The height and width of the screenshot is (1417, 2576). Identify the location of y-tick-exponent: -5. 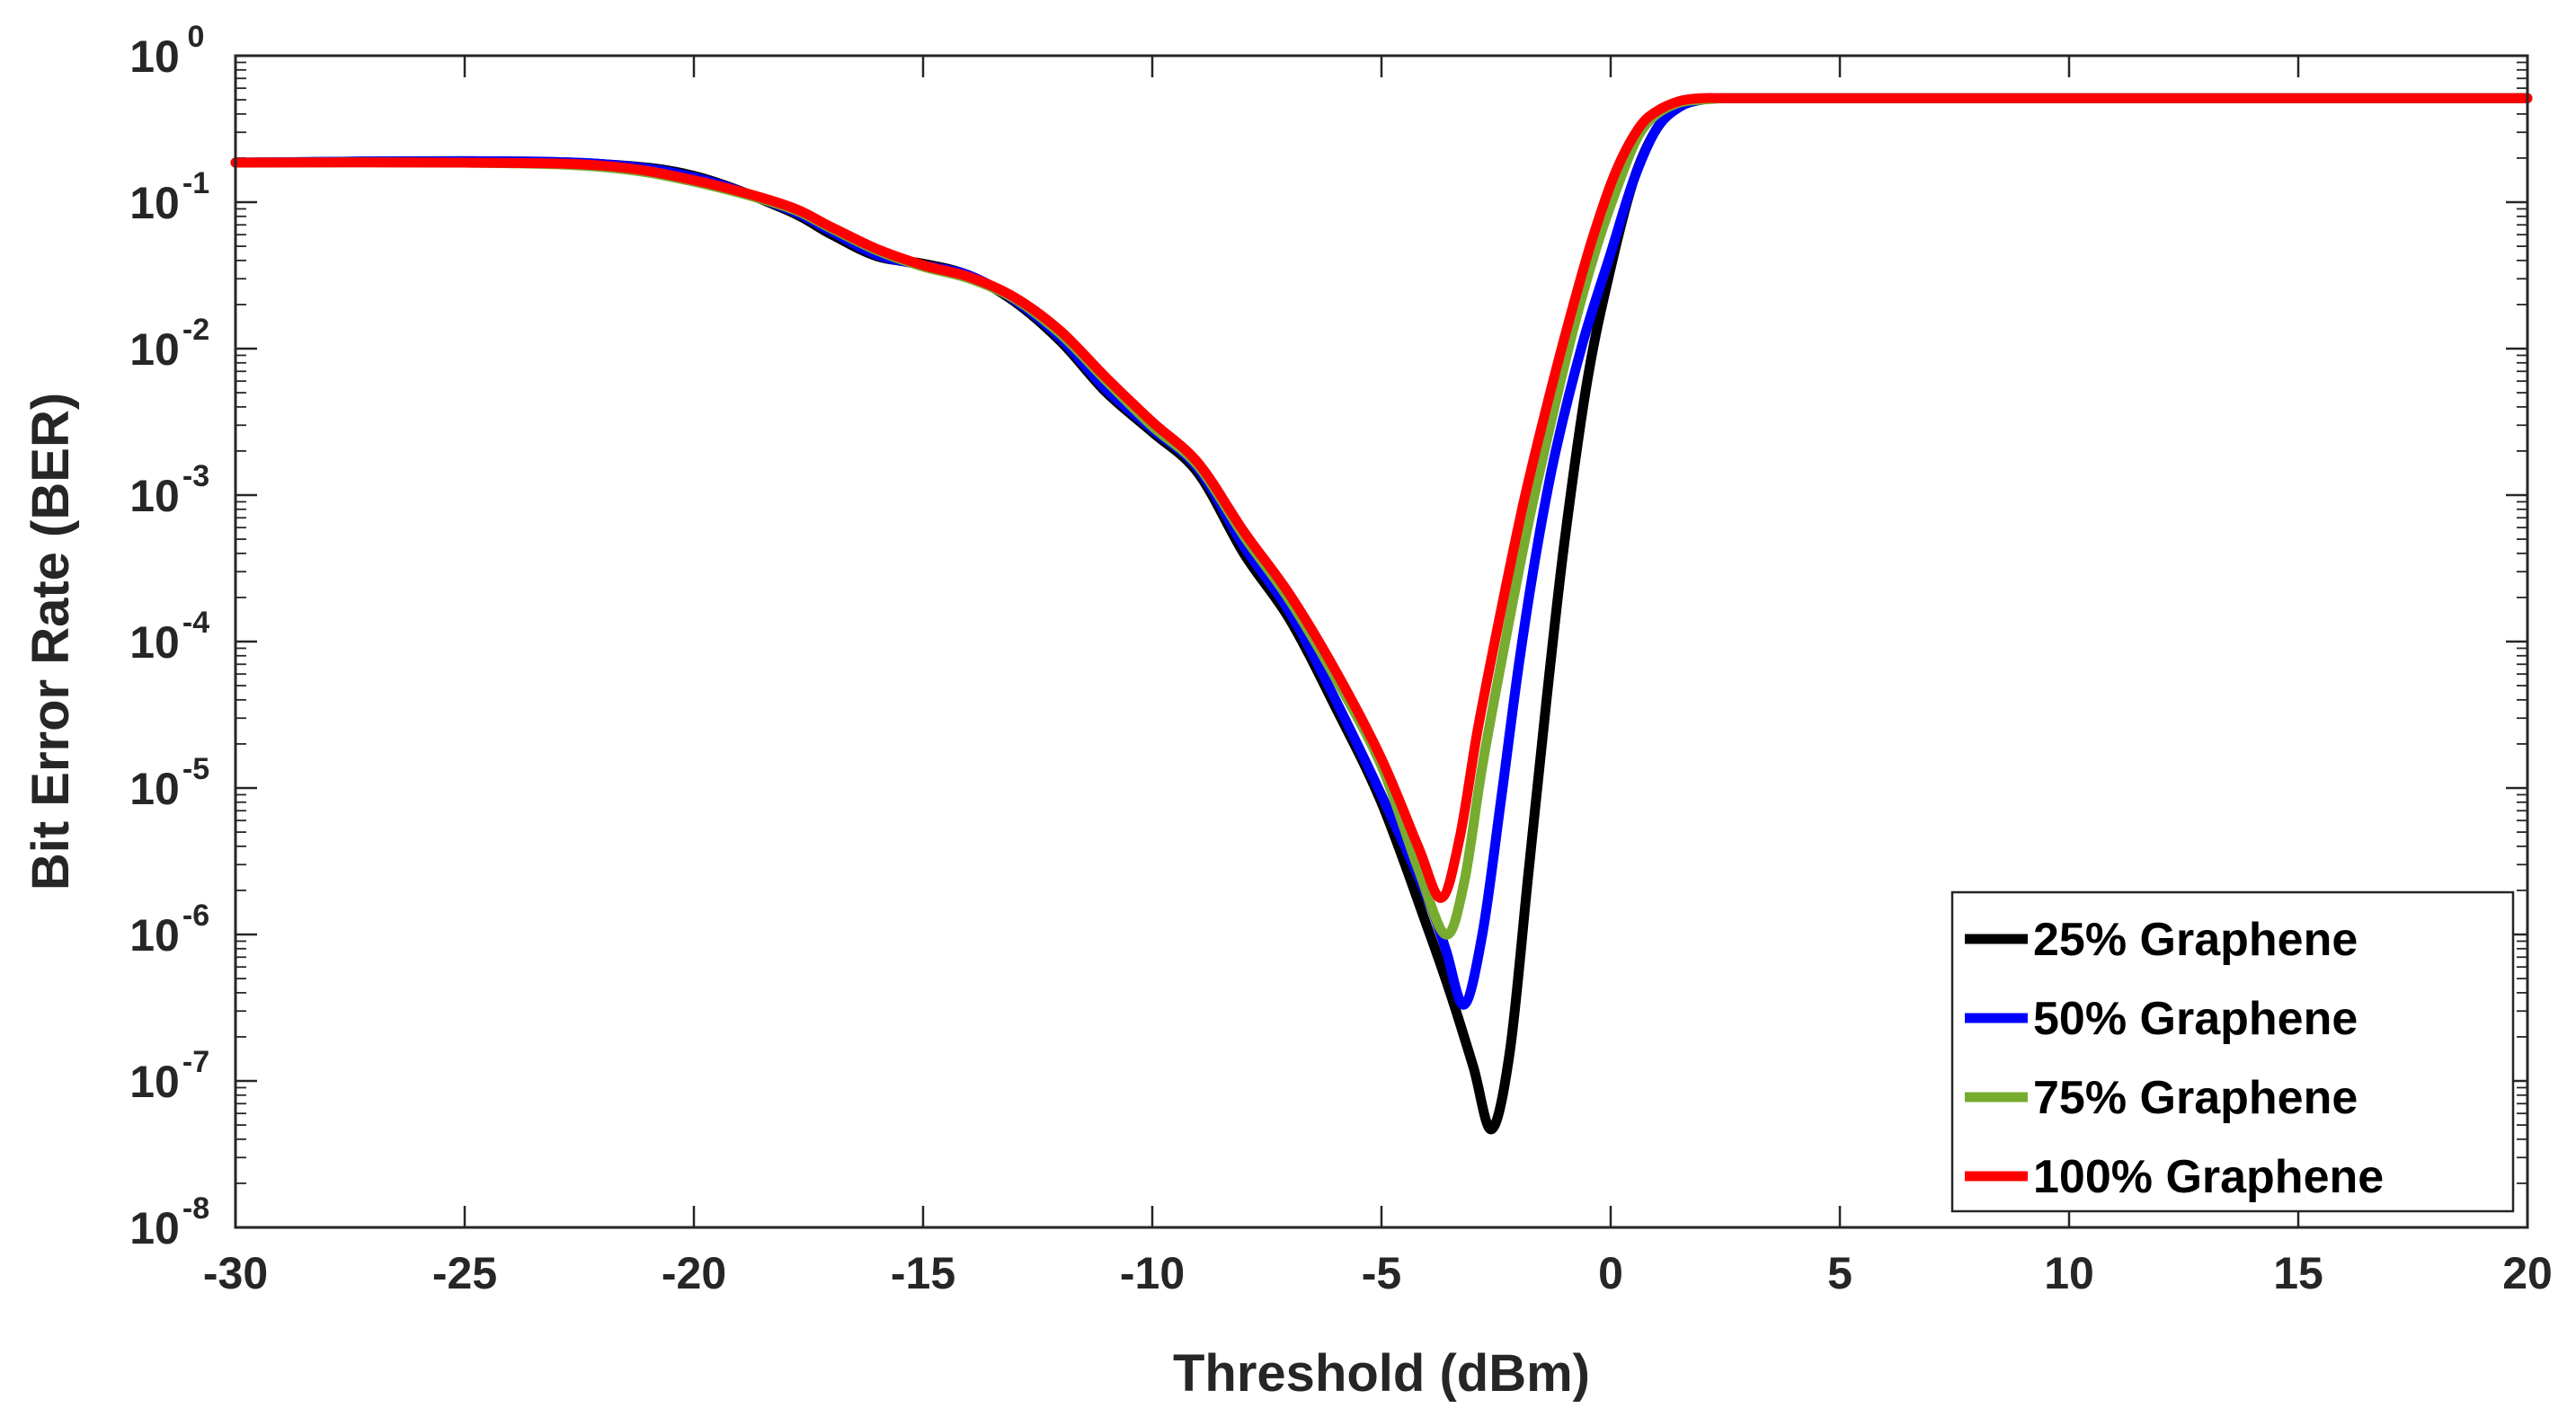
(195, 769).